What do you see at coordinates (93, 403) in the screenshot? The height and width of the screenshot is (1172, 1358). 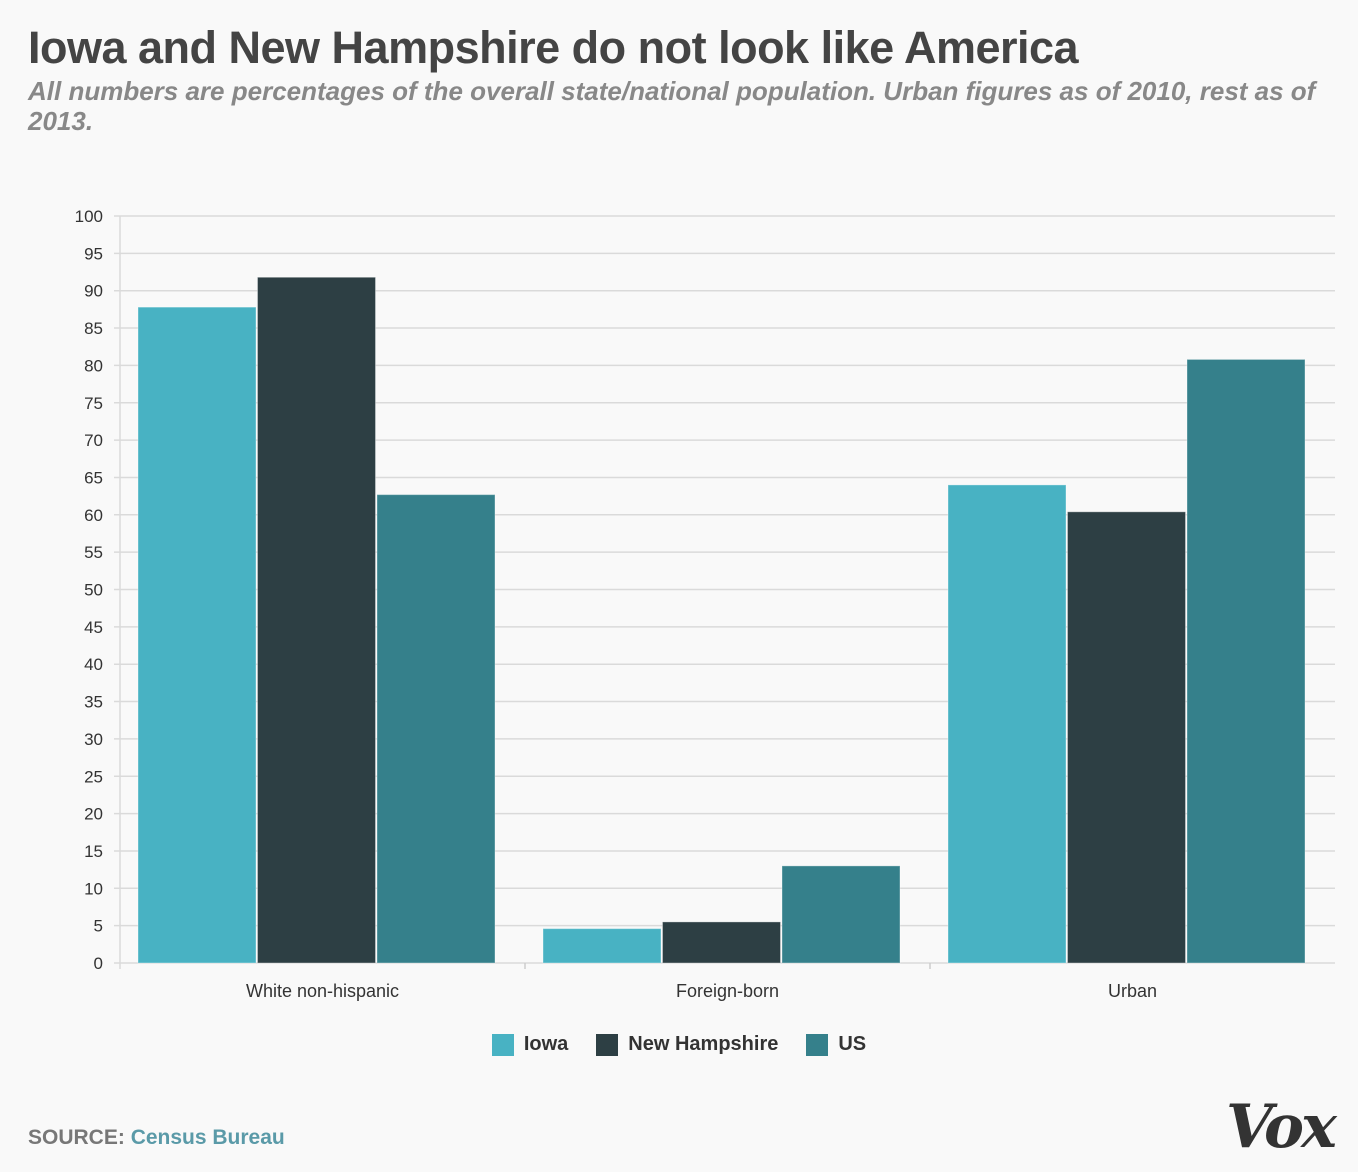 I see `y-tick-label: 75` at bounding box center [93, 403].